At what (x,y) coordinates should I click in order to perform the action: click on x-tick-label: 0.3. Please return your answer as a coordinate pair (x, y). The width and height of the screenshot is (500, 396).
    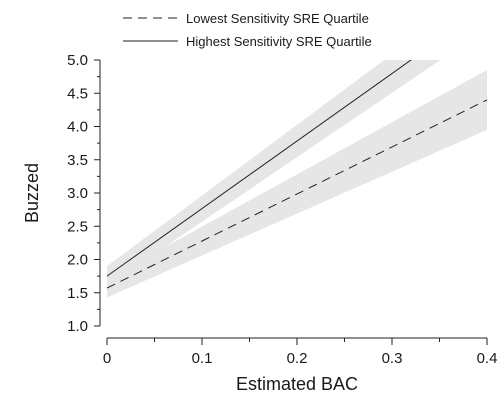
    Looking at the image, I should click on (392, 358).